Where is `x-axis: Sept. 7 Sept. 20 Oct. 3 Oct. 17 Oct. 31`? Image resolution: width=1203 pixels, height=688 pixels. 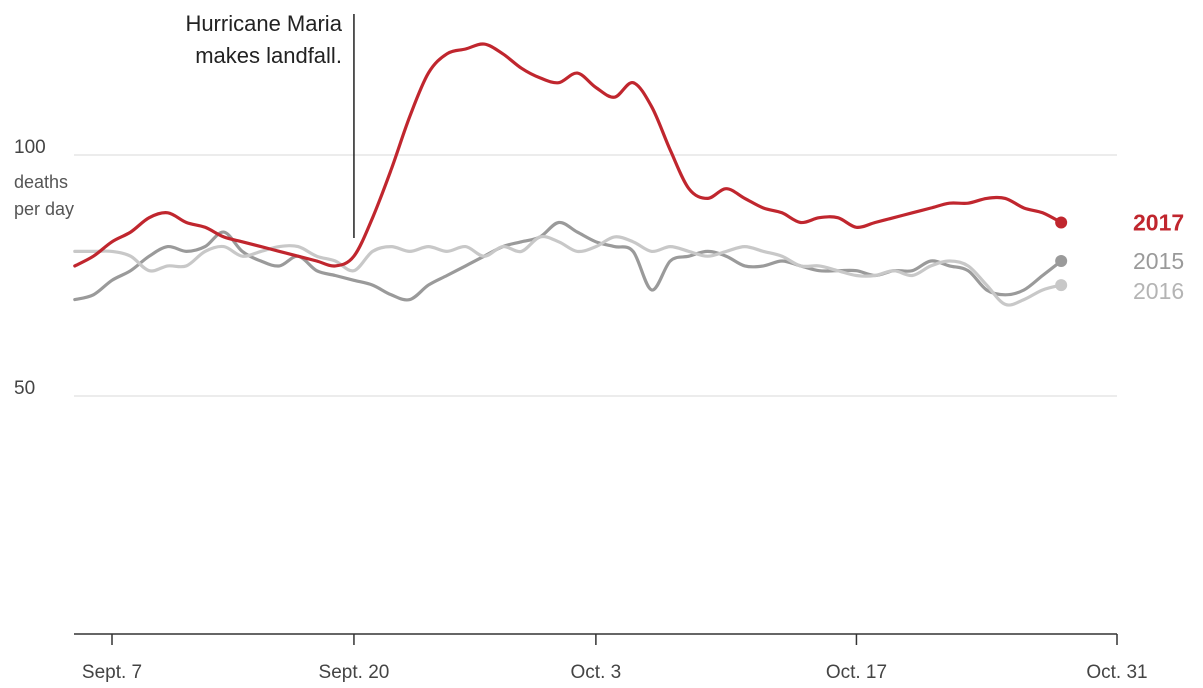
x-axis: Sept. 7 Sept. 20 Oct. 3 Oct. 17 Oct. 31 is located at coordinates (611, 658).